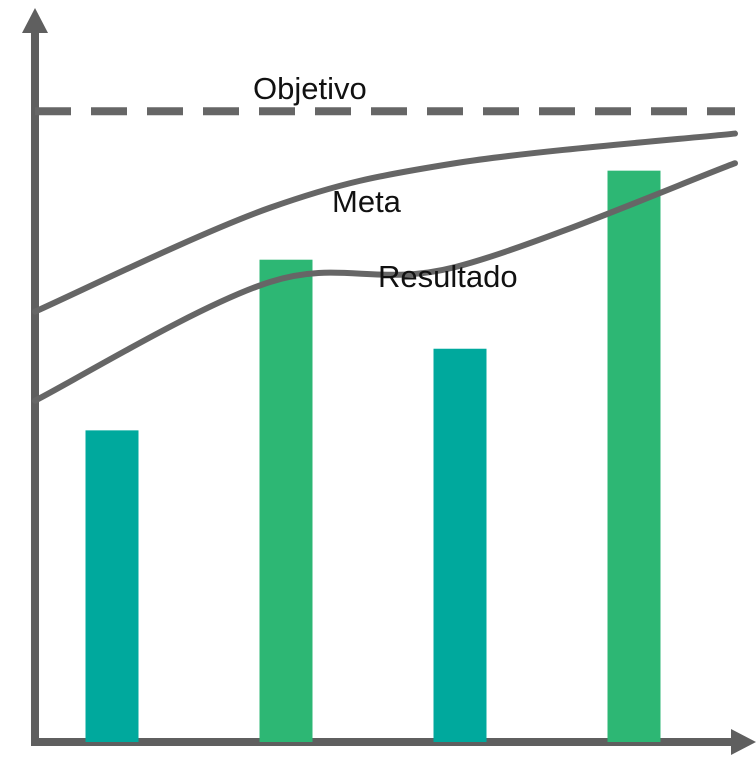  What do you see at coordinates (743, 742) in the screenshot?
I see `x-axis-arrow-icon` at bounding box center [743, 742].